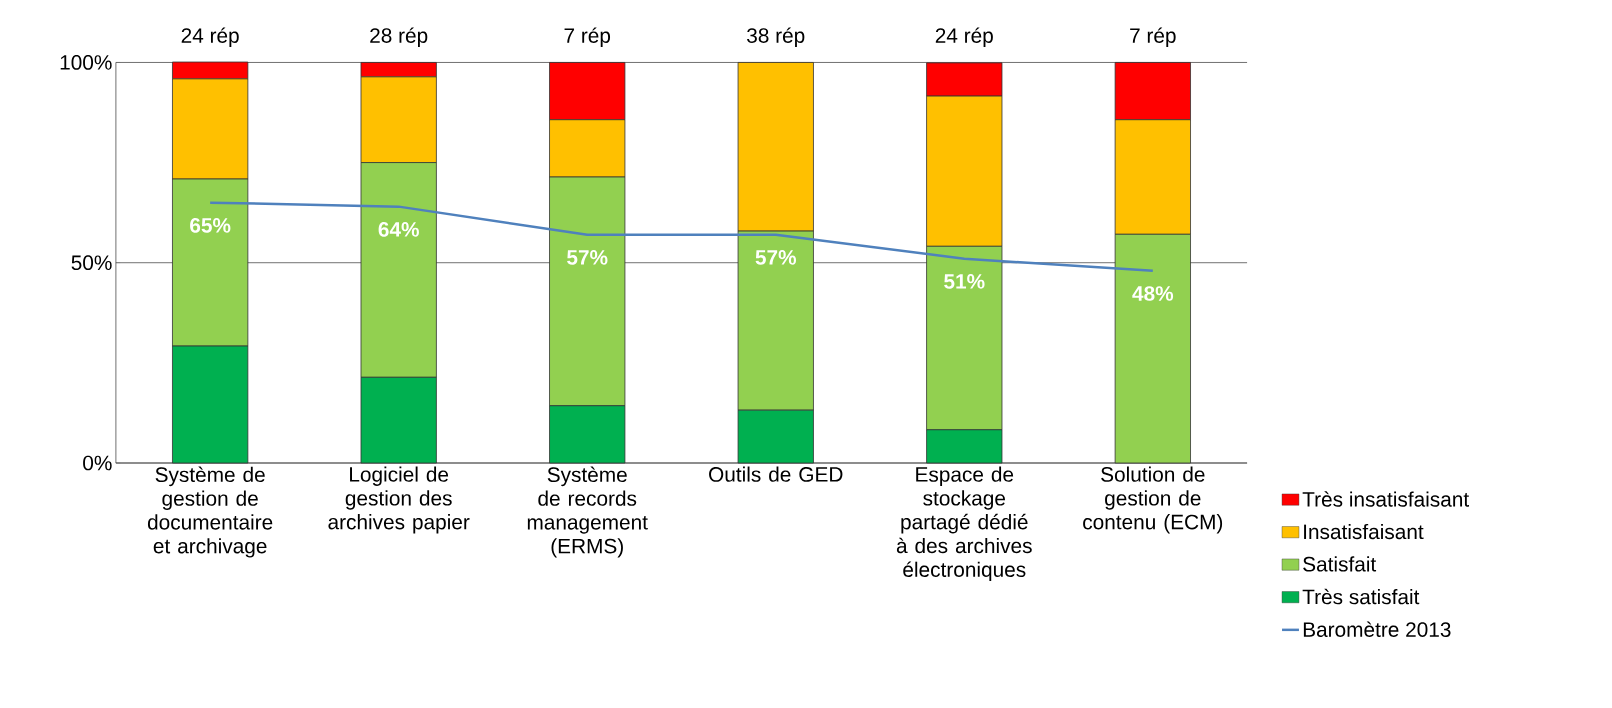 This screenshot has height=708, width=1612. Describe the element at coordinates (399, 500) in the screenshot. I see `x-tick-label: Logiciel de gestion des archives papier` at that location.